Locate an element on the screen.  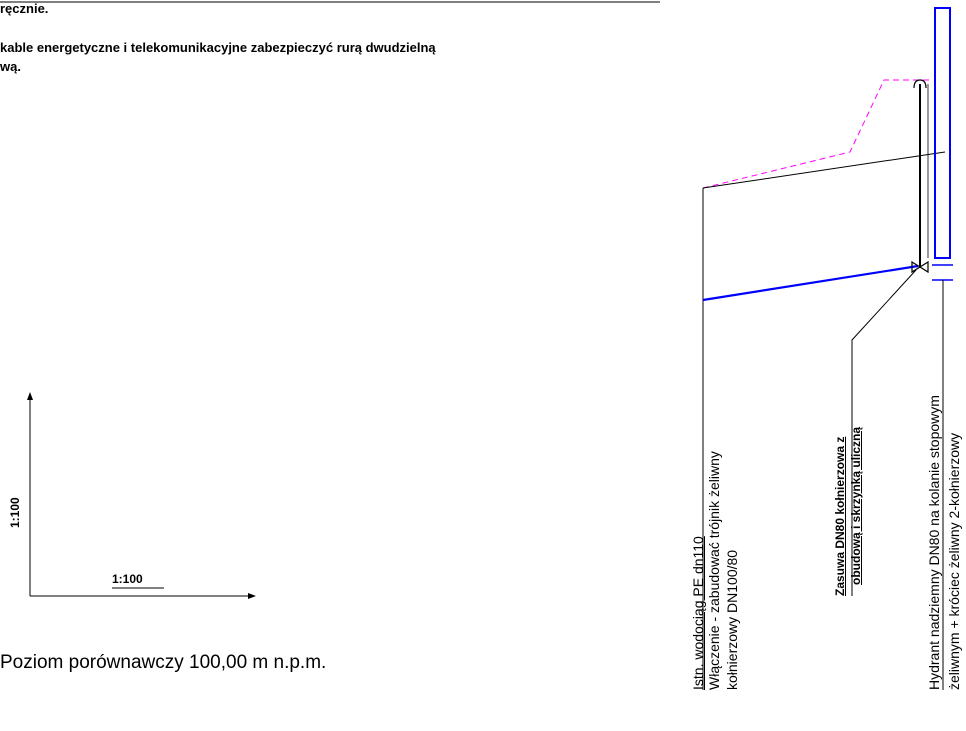
note-line-1: ręcznie. is located at coordinates (24, 8).